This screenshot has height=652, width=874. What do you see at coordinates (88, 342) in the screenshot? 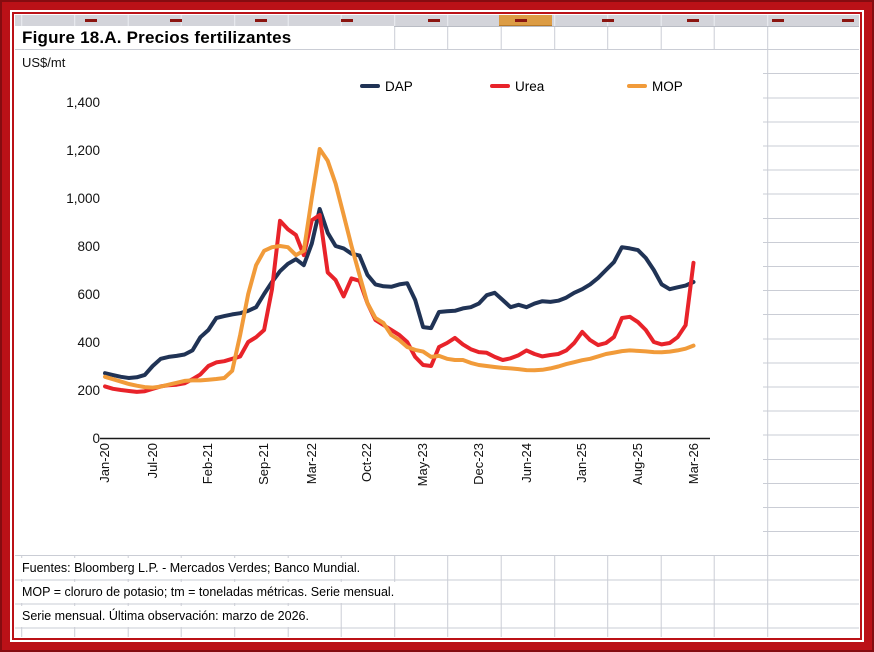
I see `y-tick-label: 400` at bounding box center [88, 342].